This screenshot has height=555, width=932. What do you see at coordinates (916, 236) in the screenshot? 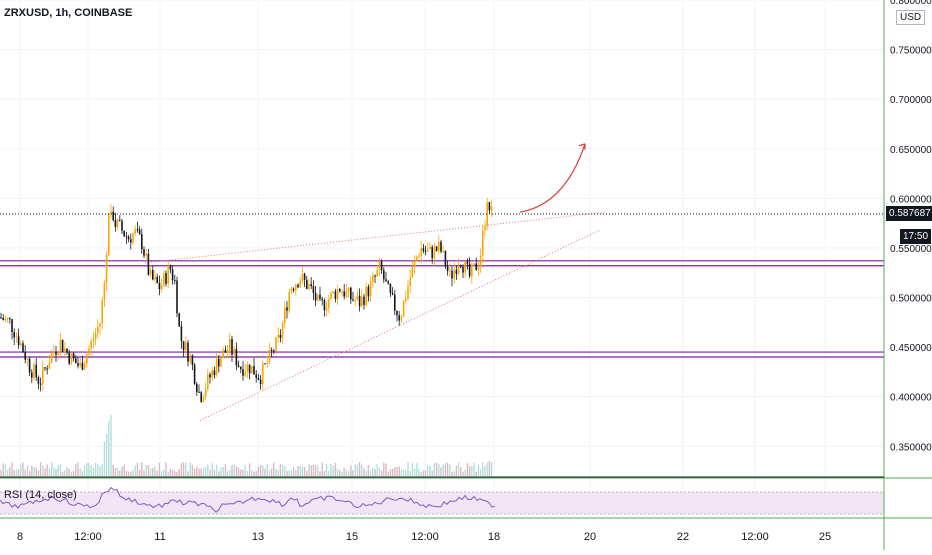
I see `countdown-tag: 17:50` at bounding box center [916, 236].